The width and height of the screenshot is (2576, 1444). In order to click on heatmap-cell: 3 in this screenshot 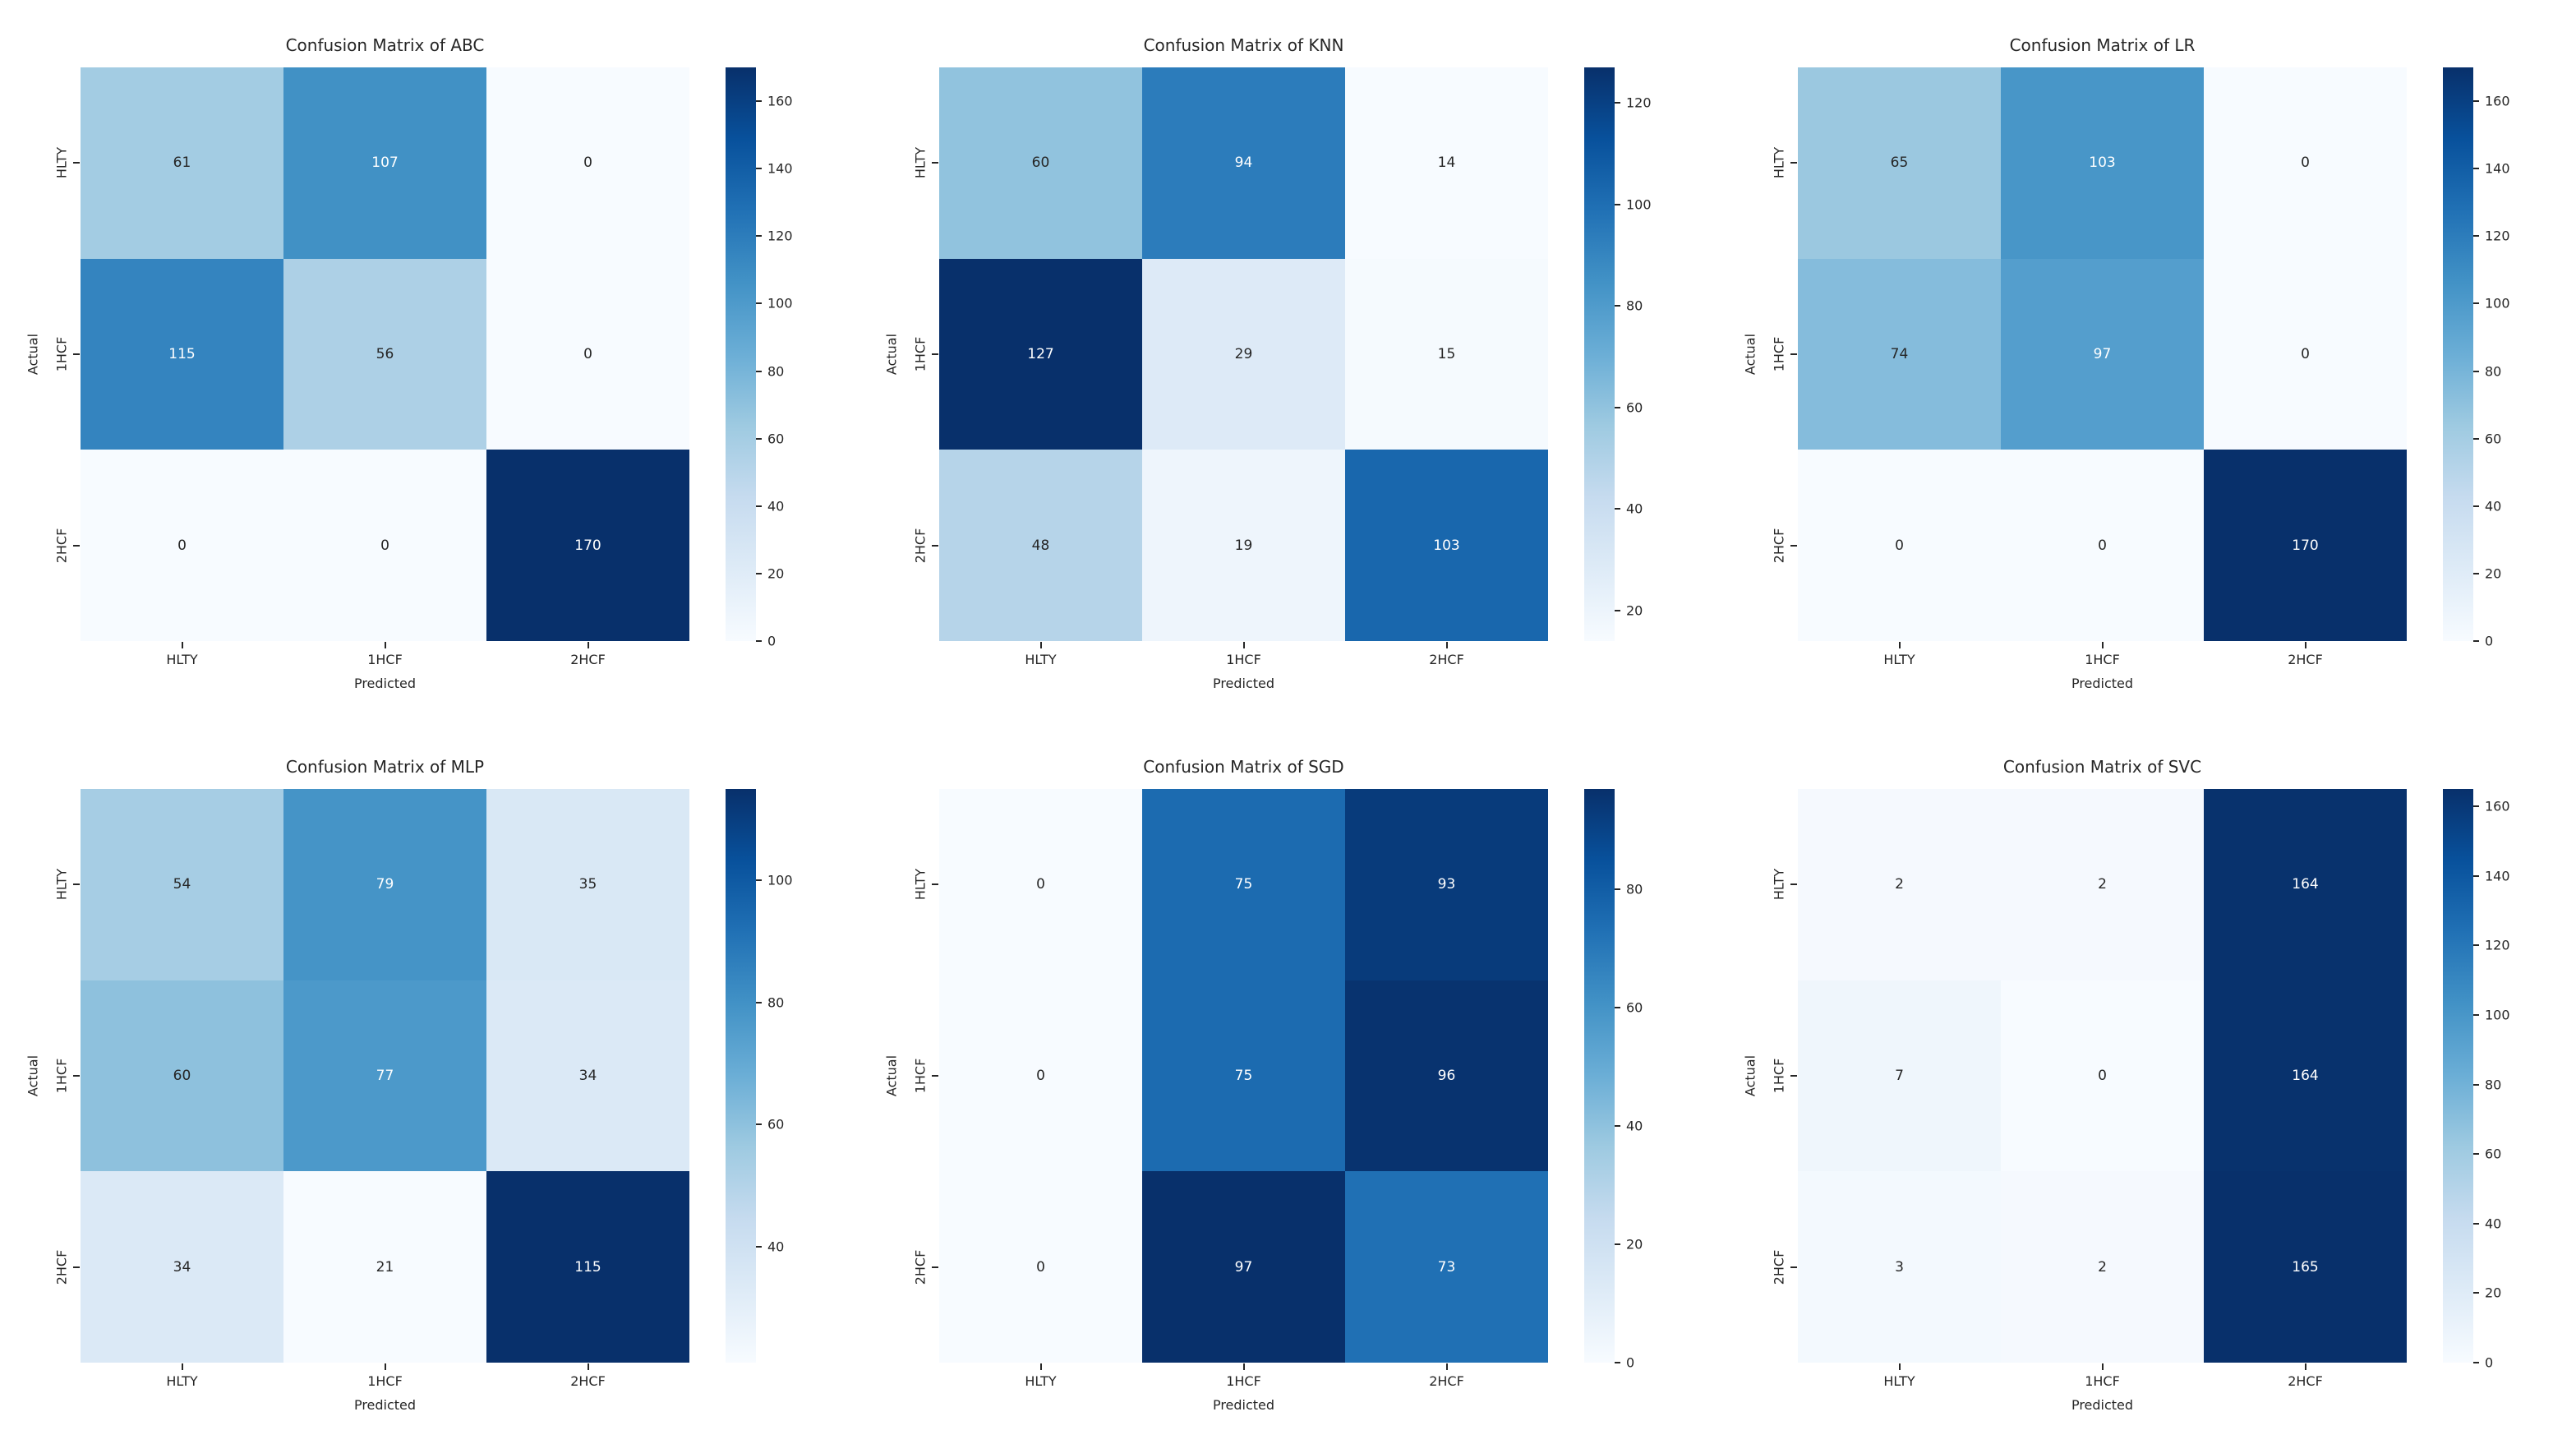, I will do `click(1899, 1267)`.